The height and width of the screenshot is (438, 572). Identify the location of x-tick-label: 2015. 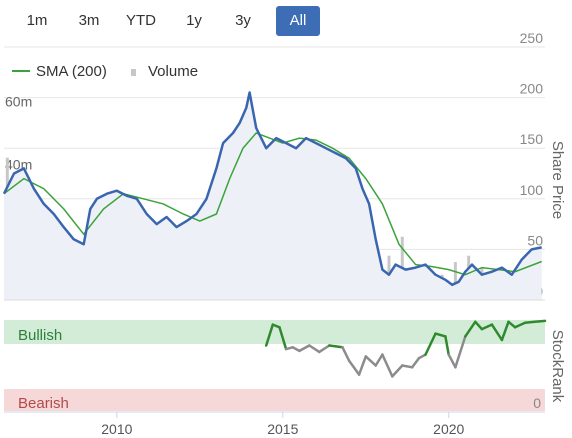
(282, 429).